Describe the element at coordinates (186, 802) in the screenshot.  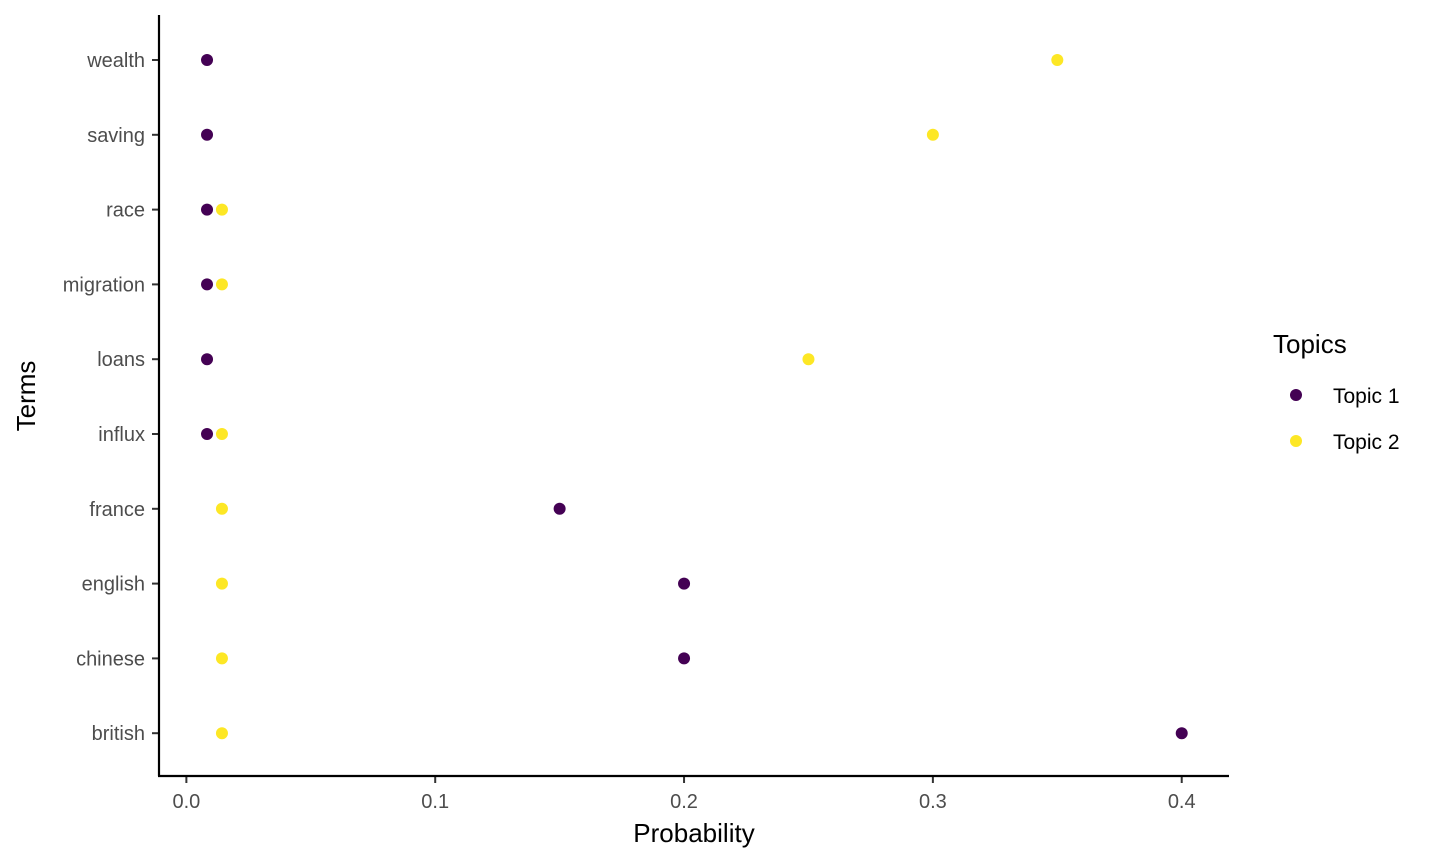
I see `x-tick-label: 0.0` at that location.